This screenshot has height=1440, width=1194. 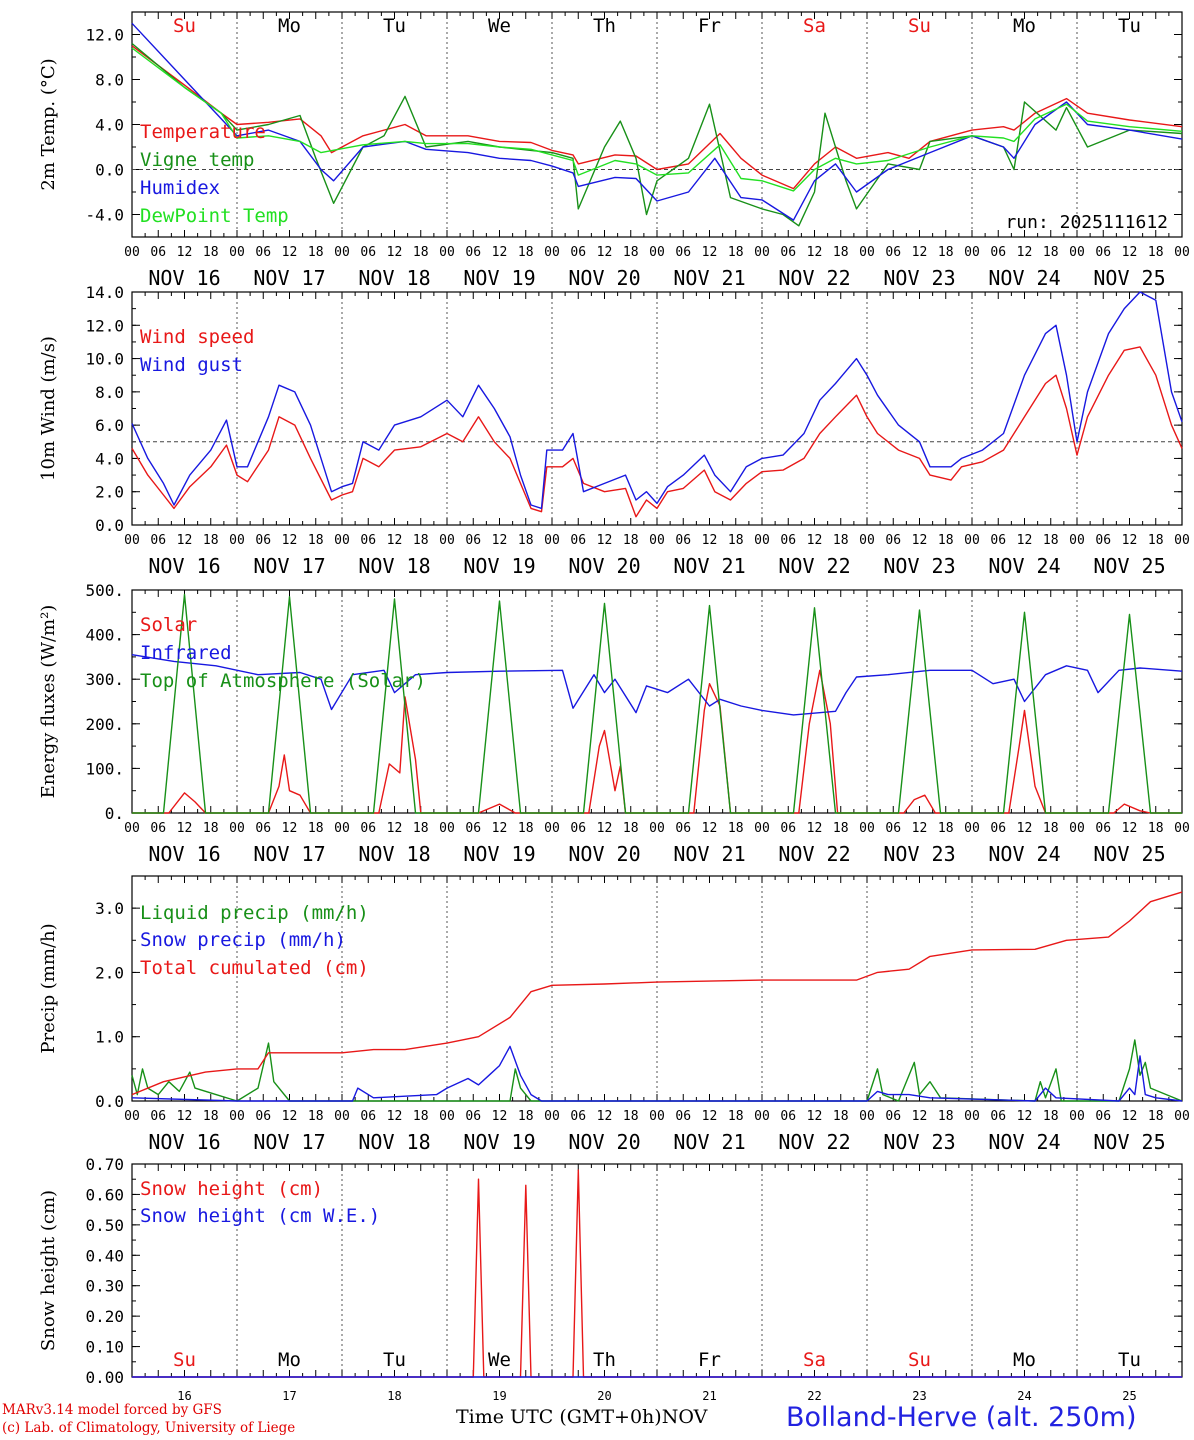 What do you see at coordinates (197, 160) in the screenshot?
I see `legend-entry: Vigne temp` at bounding box center [197, 160].